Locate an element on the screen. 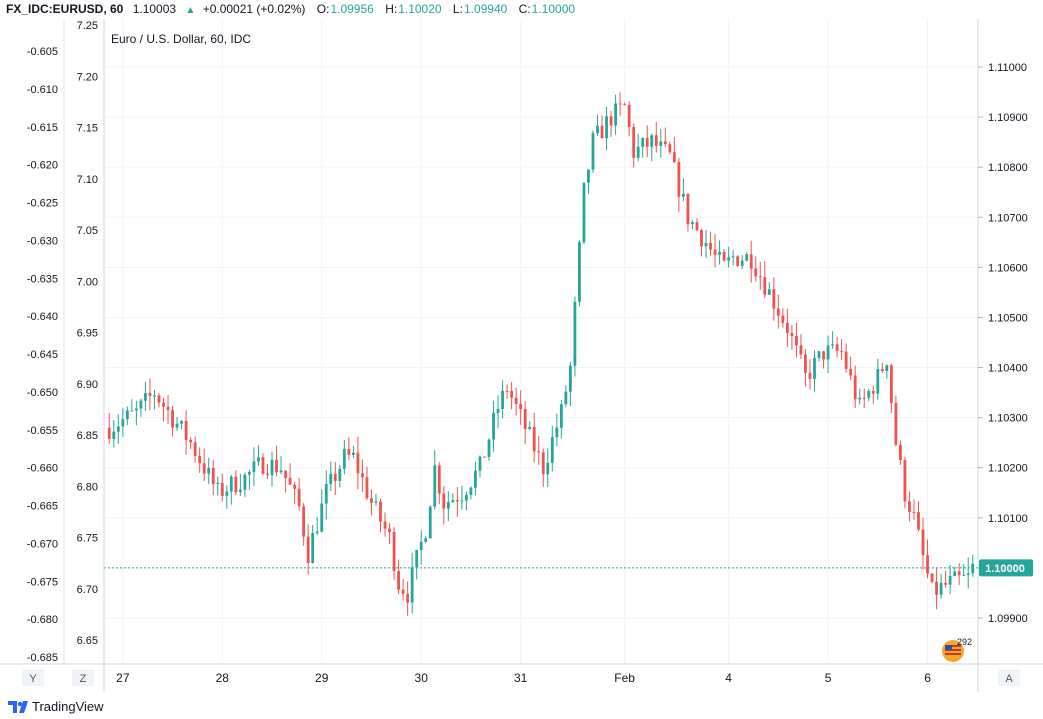 The height and width of the screenshot is (719, 1043). close-value: 1.10000 is located at coordinates (553, 9).